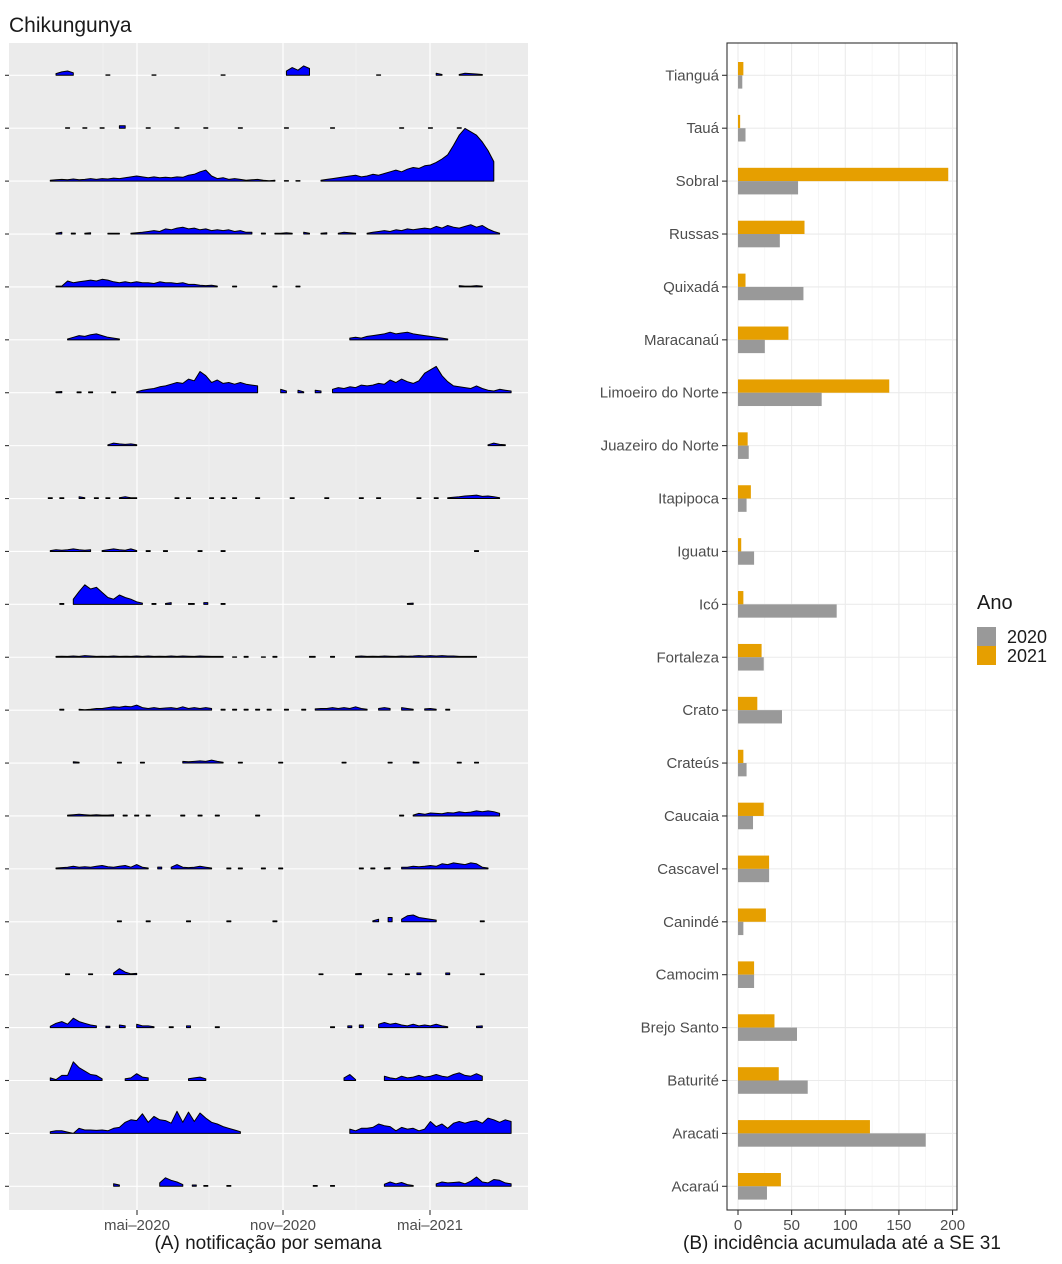 The width and height of the screenshot is (1062, 1264). Describe the element at coordinates (752, 915) in the screenshot. I see `bar-2021-canindé` at that location.